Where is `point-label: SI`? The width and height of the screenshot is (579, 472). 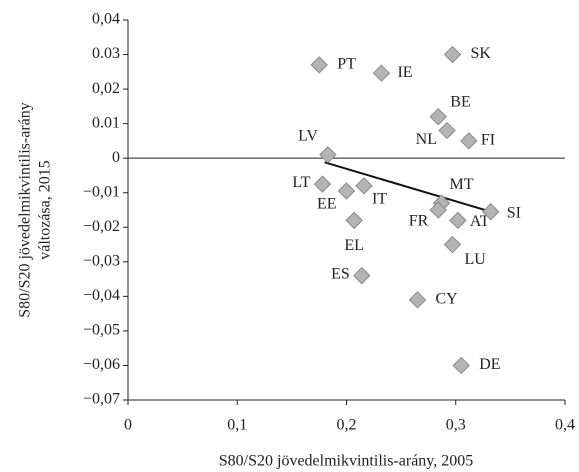 point-label: SI is located at coordinates (514, 212).